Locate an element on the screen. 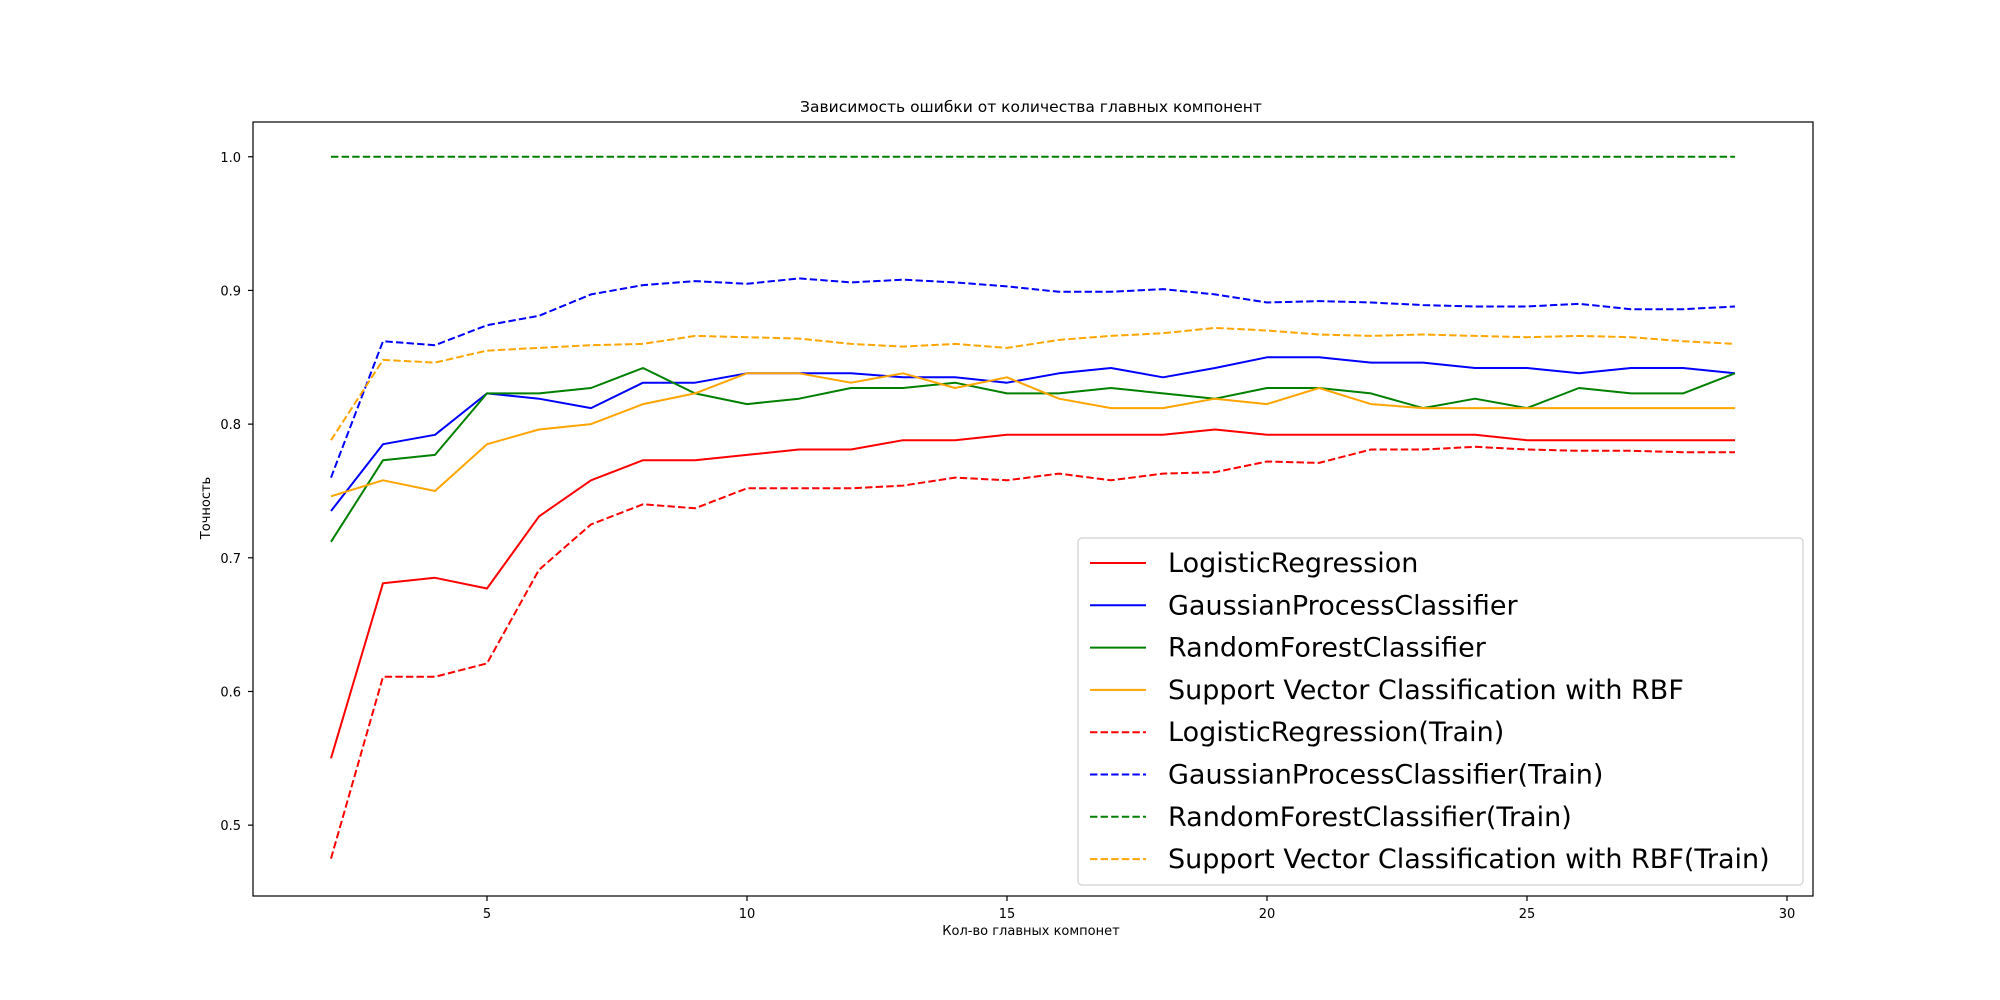 This screenshot has height=1000, width=2000. y-tick-label: 0.7 is located at coordinates (230, 559).